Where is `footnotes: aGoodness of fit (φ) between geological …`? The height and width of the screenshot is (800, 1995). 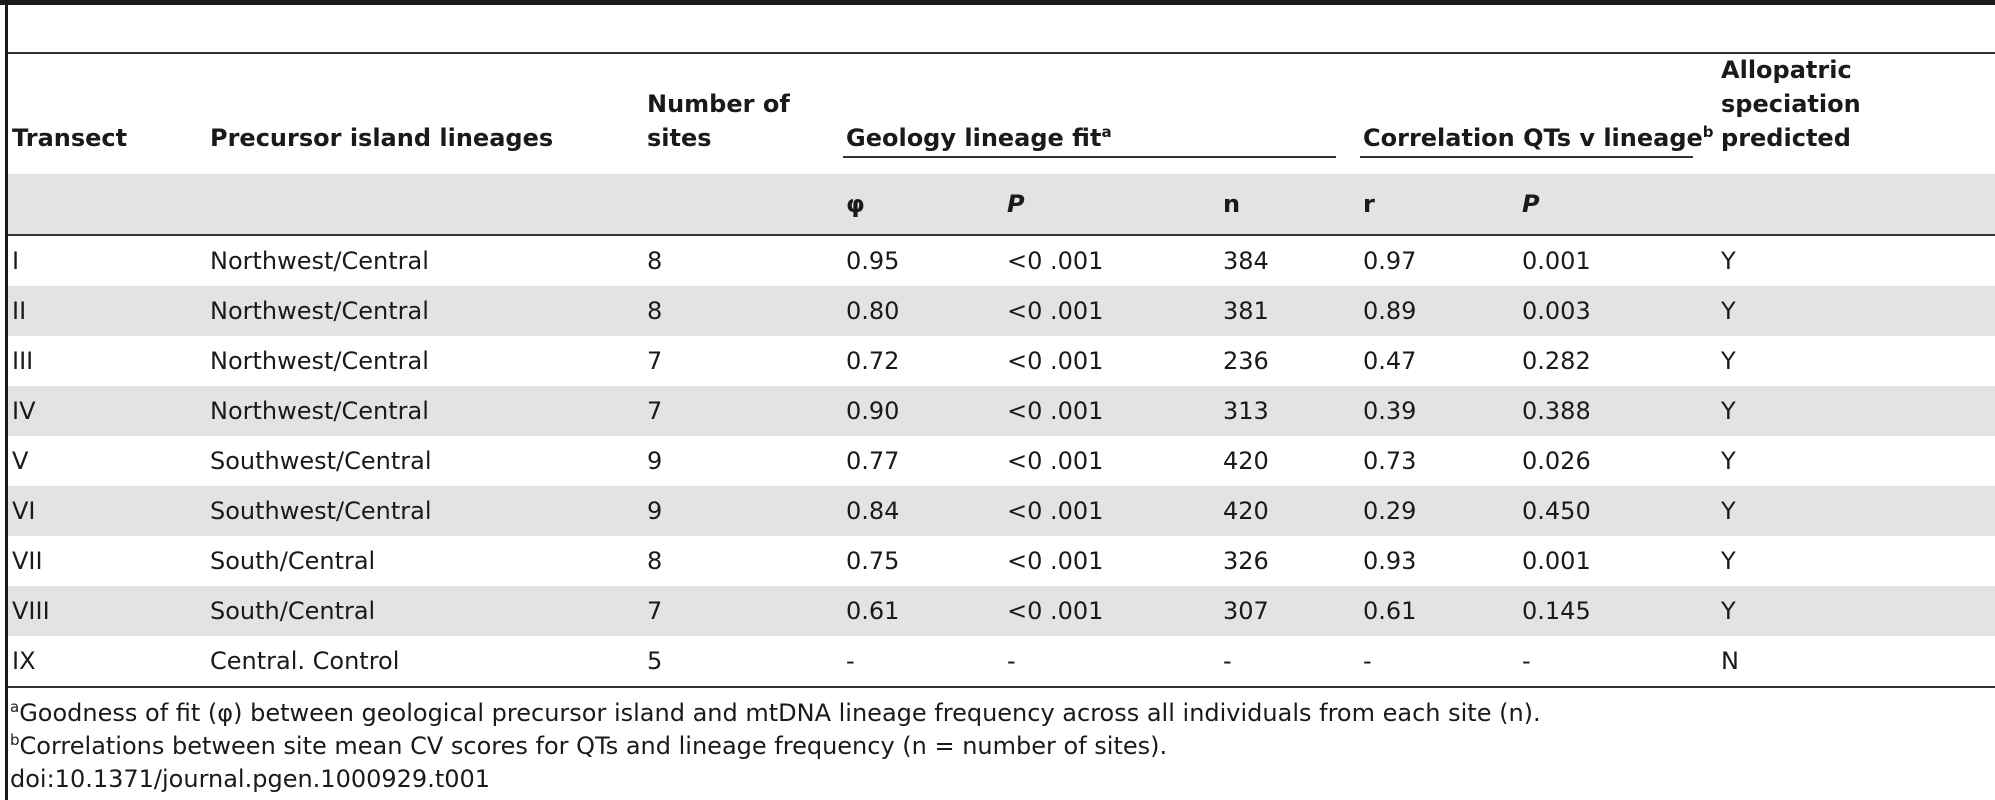 footnotes: aGoodness of fit (φ) between geological … is located at coordinates (775, 746).